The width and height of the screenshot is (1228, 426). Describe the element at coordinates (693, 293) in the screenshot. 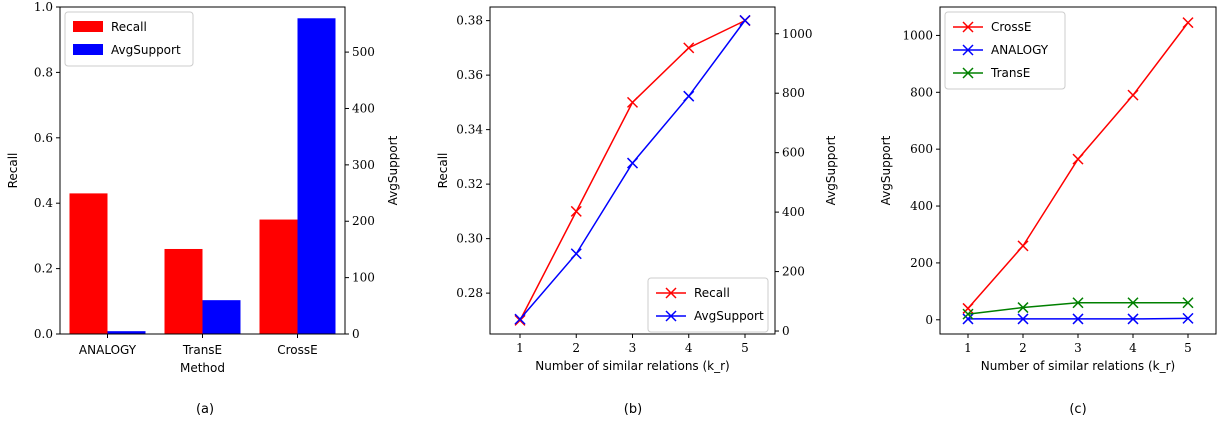

I see `legend-entry-recall: Recall` at that location.